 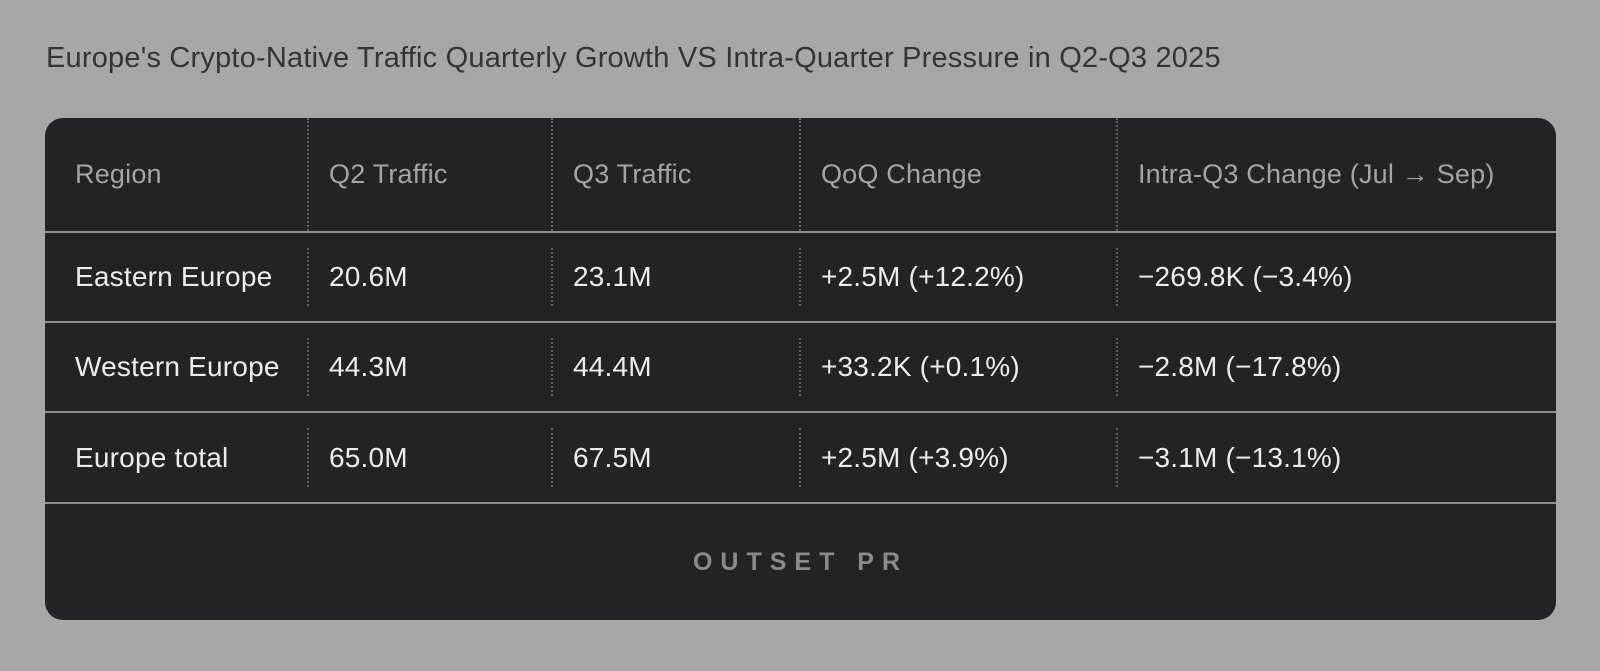 I want to click on cell-q2-traffic: 20.6M, so click(x=429, y=277).